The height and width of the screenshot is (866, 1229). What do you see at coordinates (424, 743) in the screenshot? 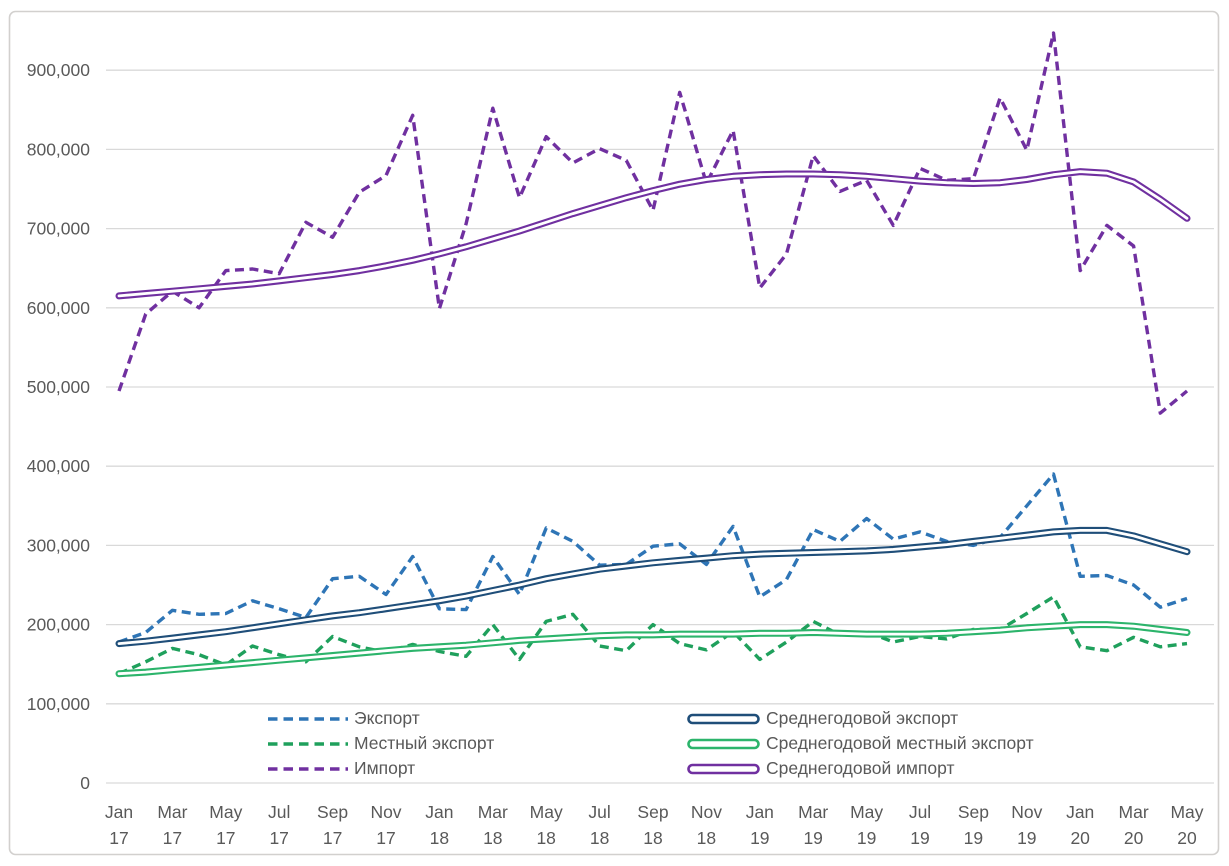
I see `legend-label-local-export: Местный экспорт` at bounding box center [424, 743].